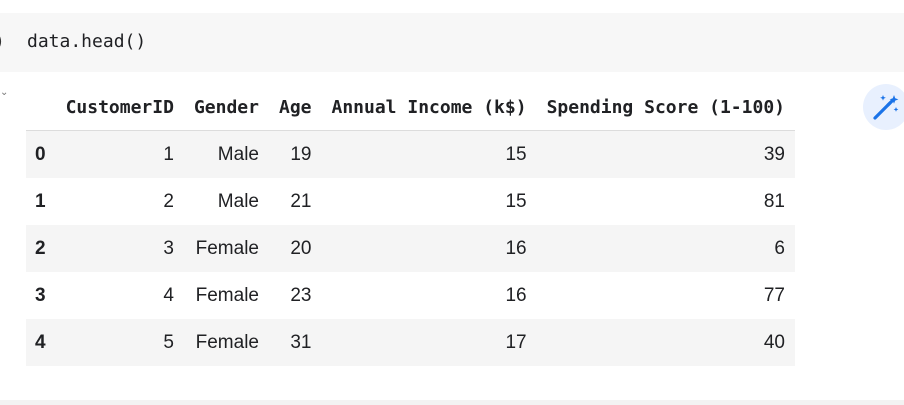  Describe the element at coordinates (452, 402) in the screenshot. I see `cell-divider` at that location.